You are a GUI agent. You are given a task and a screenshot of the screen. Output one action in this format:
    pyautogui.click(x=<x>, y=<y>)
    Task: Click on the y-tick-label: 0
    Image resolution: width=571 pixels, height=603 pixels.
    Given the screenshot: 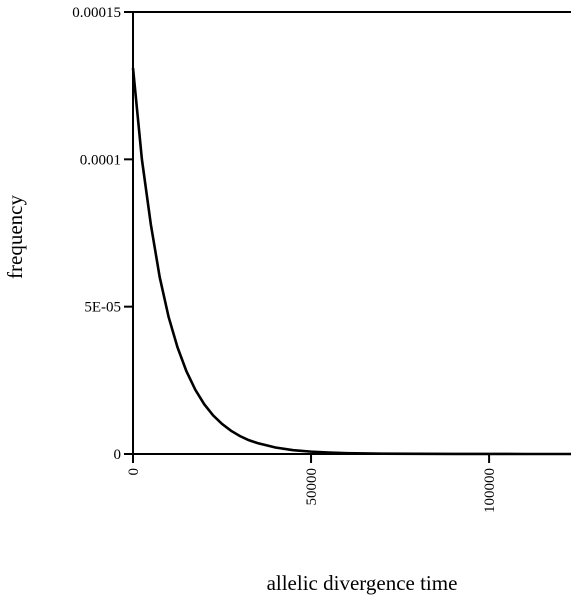 What is the action you would take?
    pyautogui.click(x=118, y=455)
    